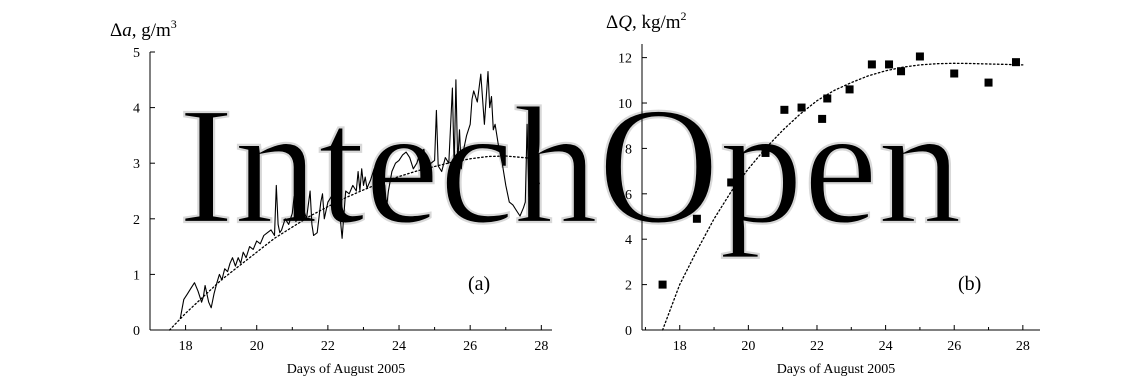 This screenshot has height=381, width=1140. Describe the element at coordinates (136, 275) in the screenshot. I see `y-tick-label: 1` at that location.